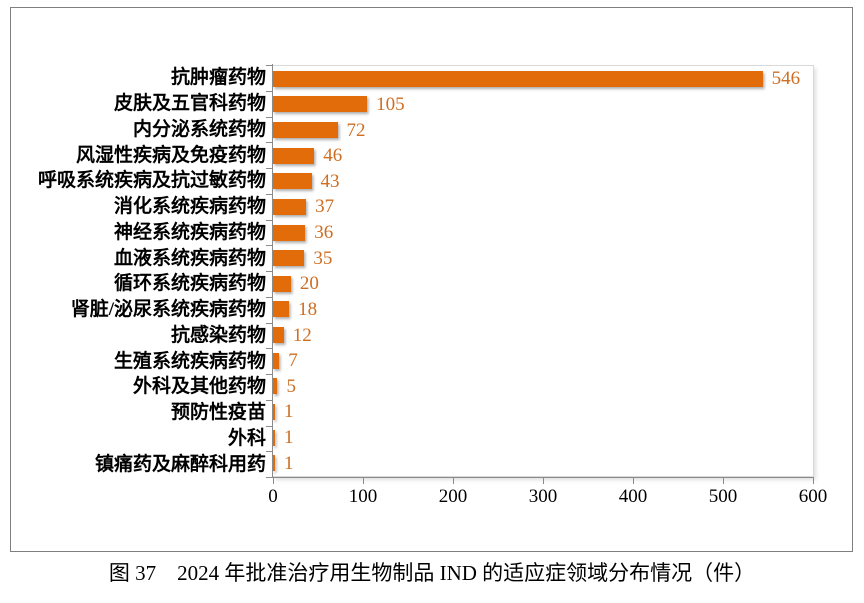  I want to click on bar-row: 35, so click(543, 258).